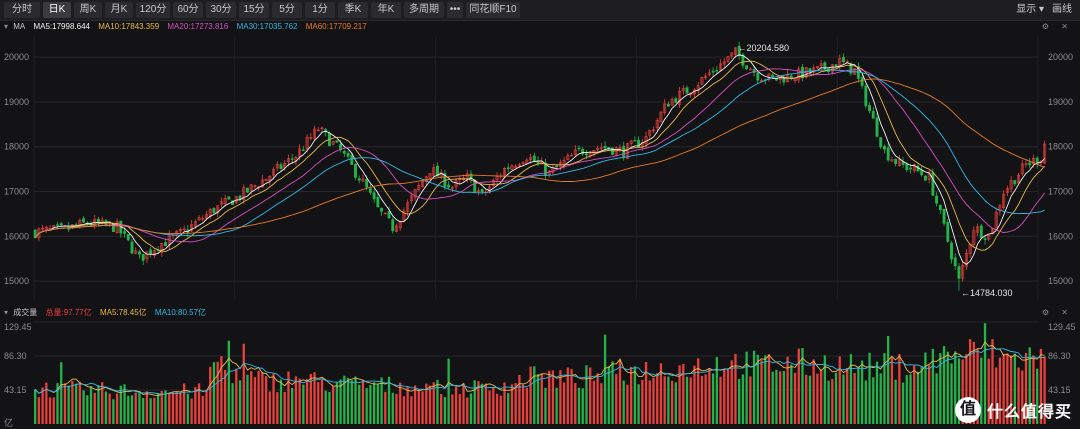 Image resolution: width=1080 pixels, height=429 pixels. What do you see at coordinates (254, 10) in the screenshot?
I see `tab-7: 15分` at bounding box center [254, 10].